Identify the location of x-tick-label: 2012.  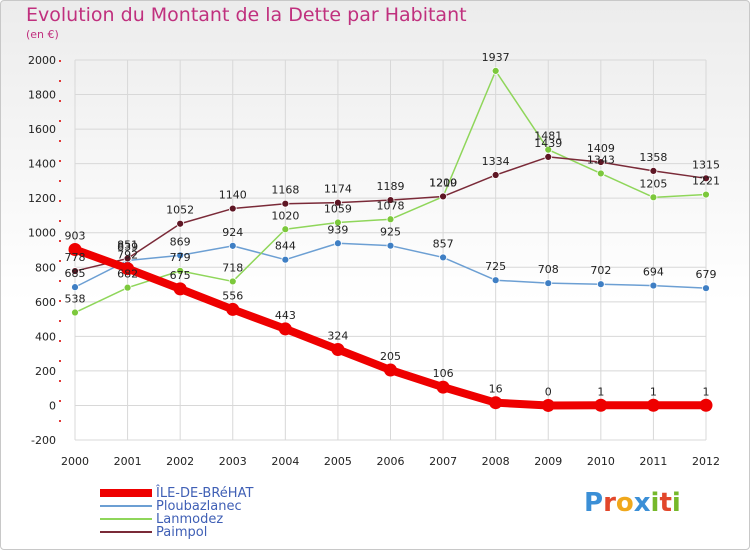
(706, 461).